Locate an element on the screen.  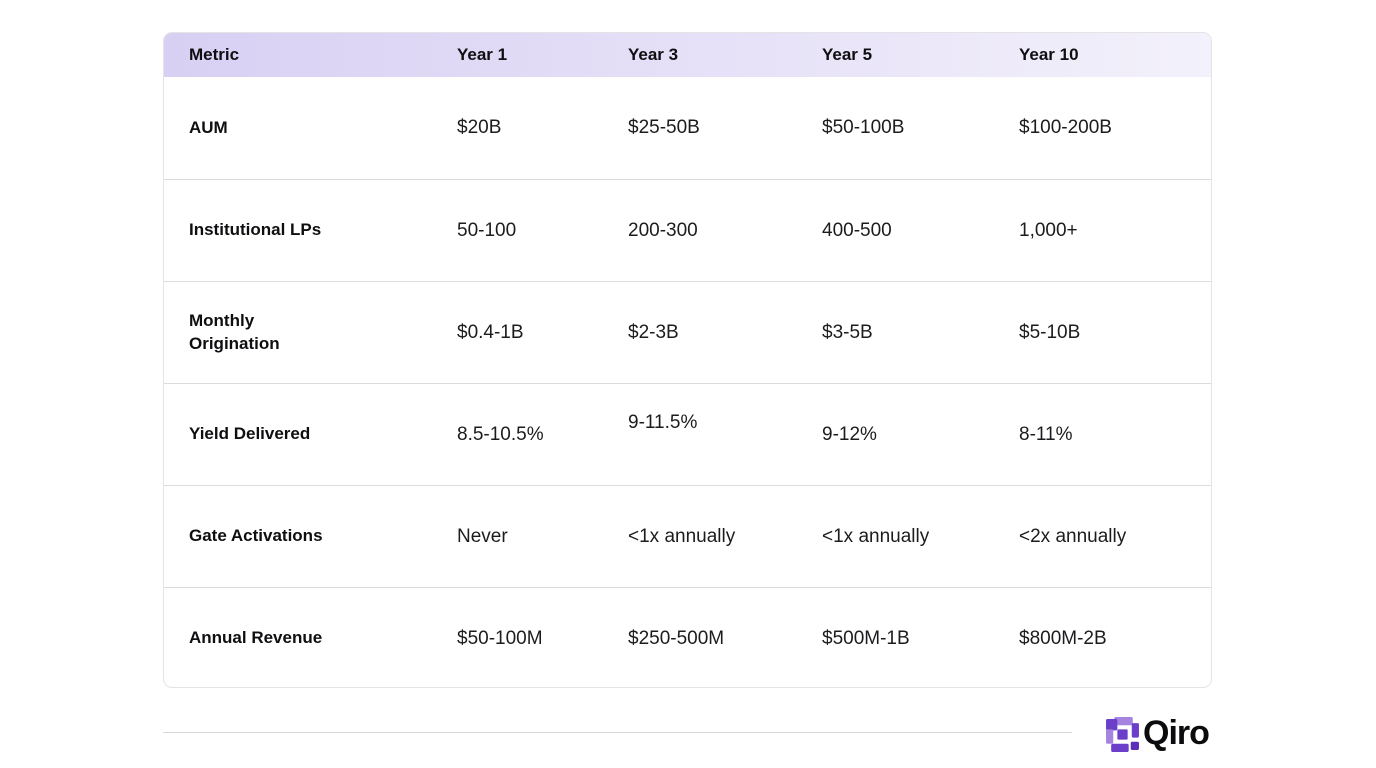
table-cell: $500M-1B is located at coordinates (866, 638).